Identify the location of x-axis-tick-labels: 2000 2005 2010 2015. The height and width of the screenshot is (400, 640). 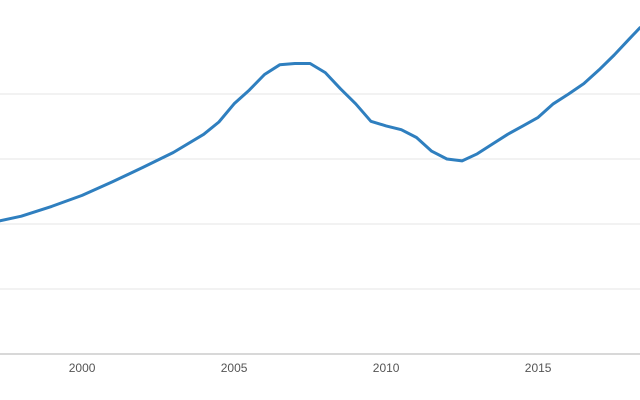
(310, 368).